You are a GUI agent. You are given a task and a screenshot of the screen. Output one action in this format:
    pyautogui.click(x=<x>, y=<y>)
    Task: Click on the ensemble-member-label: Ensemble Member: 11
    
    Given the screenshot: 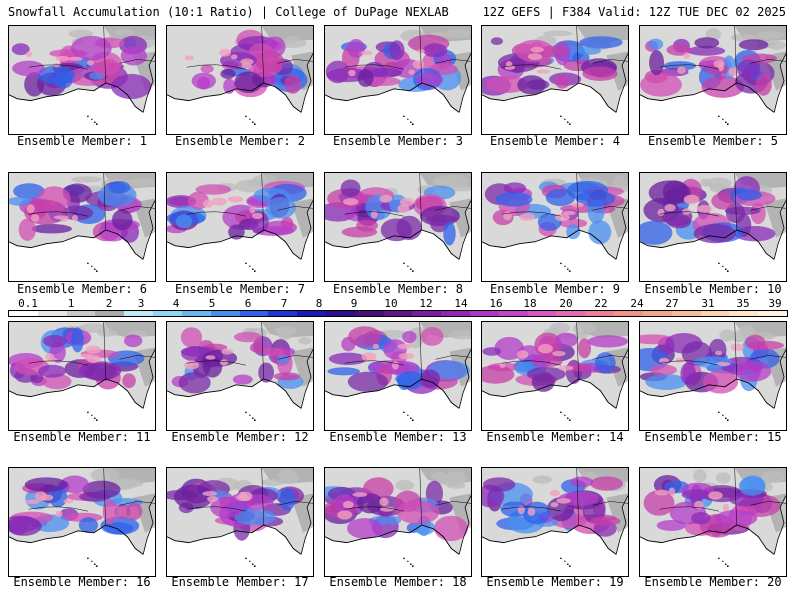 What is the action you would take?
    pyautogui.click(x=82, y=437)
    